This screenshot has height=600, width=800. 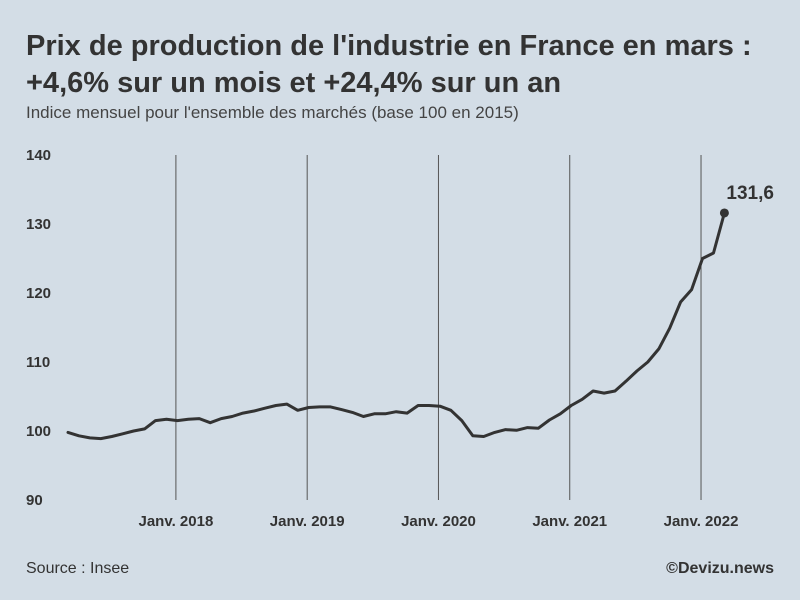 What do you see at coordinates (38, 362) in the screenshot?
I see `y-tick-label: 110` at bounding box center [38, 362].